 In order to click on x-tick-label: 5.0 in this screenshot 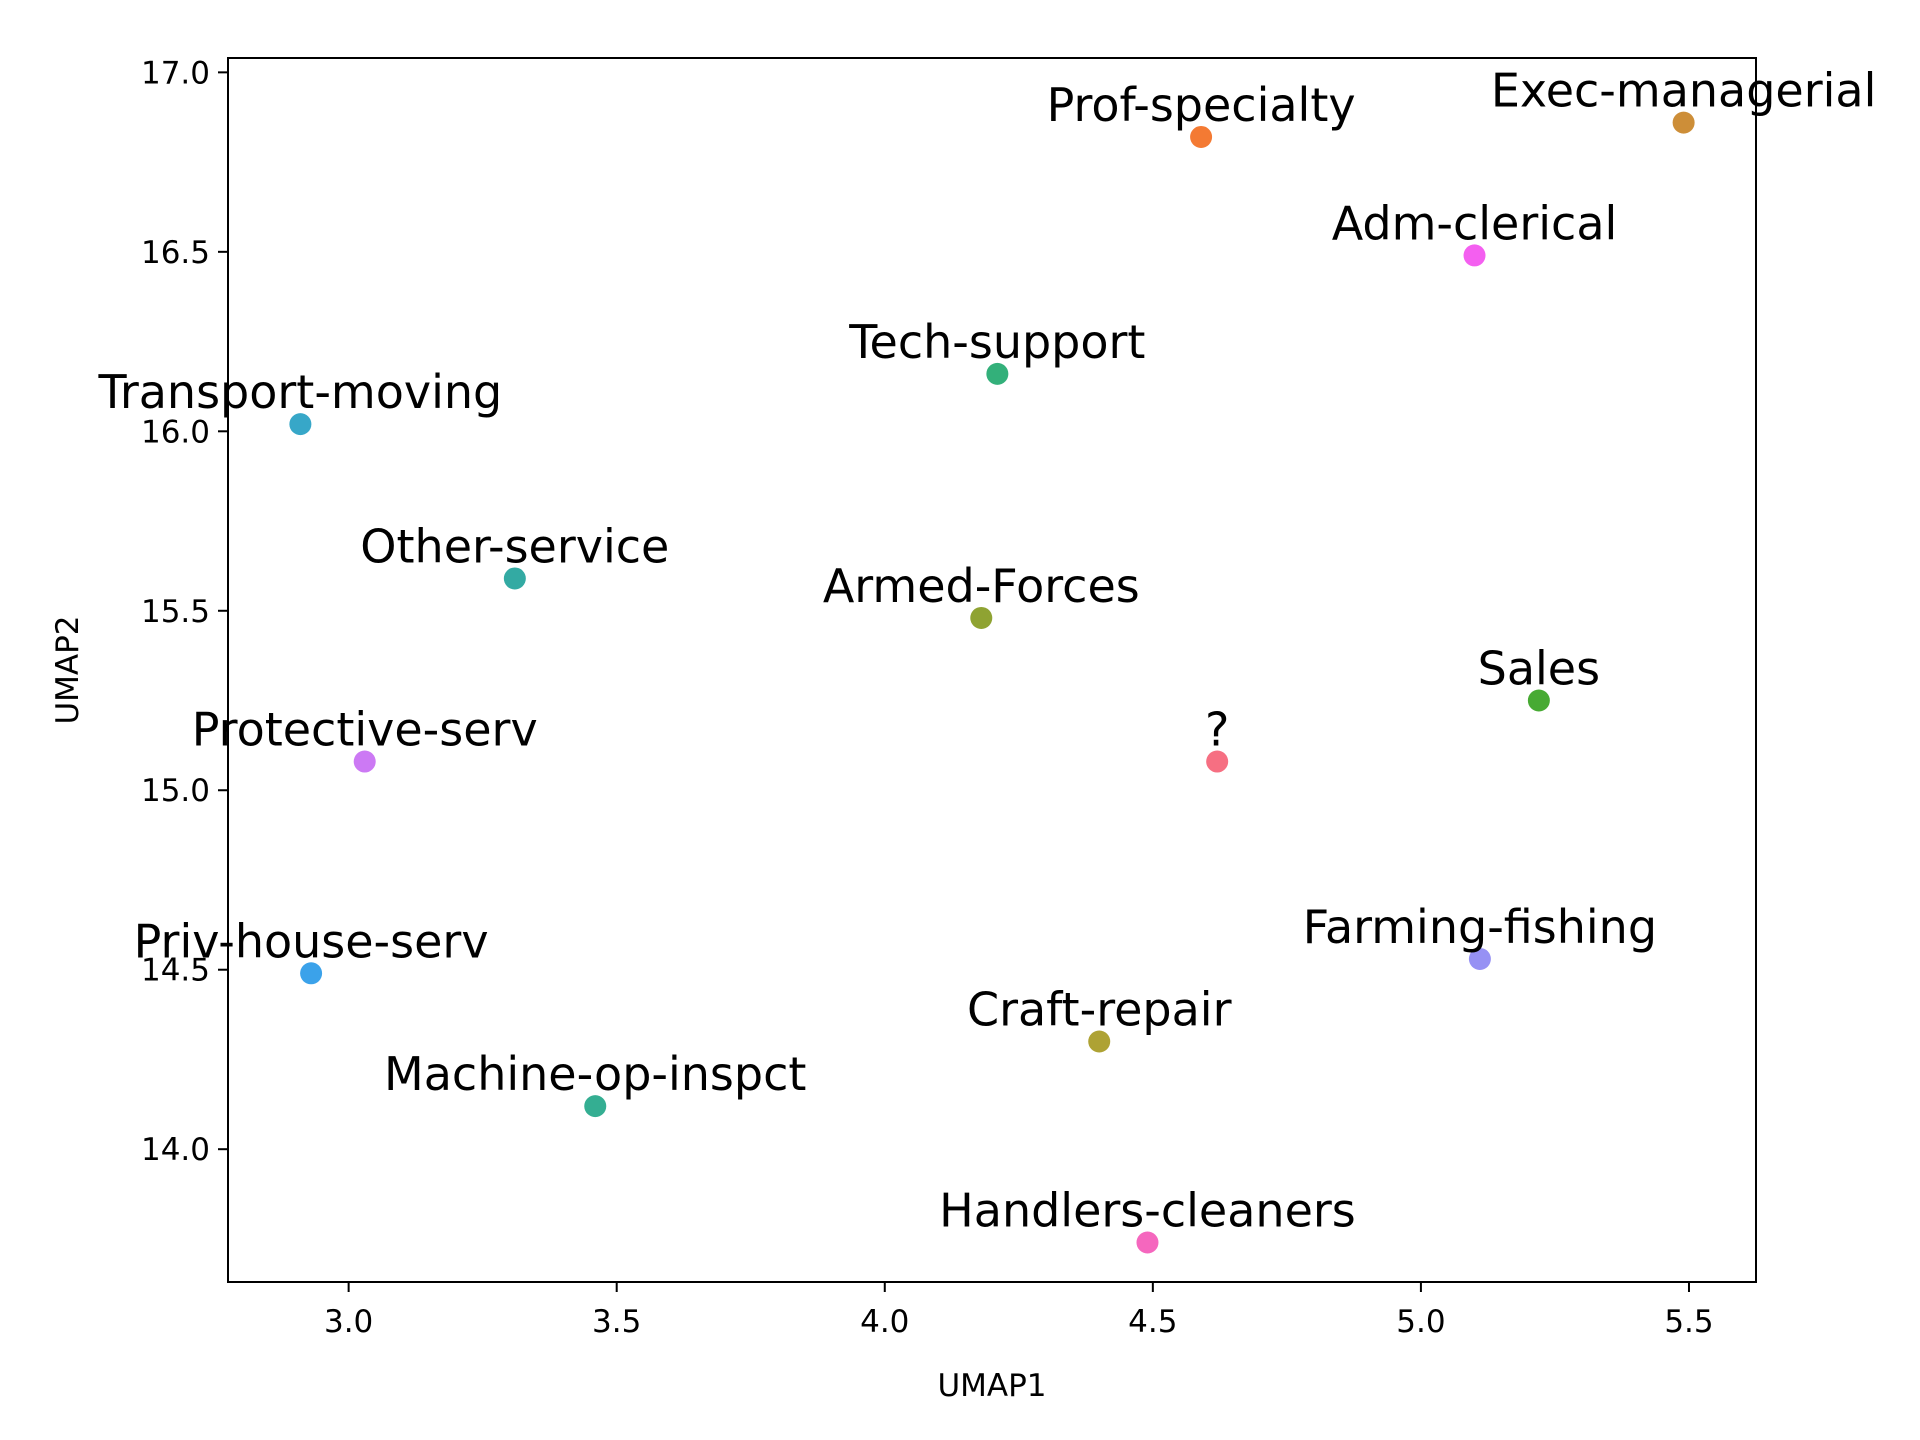, I will do `click(1420, 1322)`.